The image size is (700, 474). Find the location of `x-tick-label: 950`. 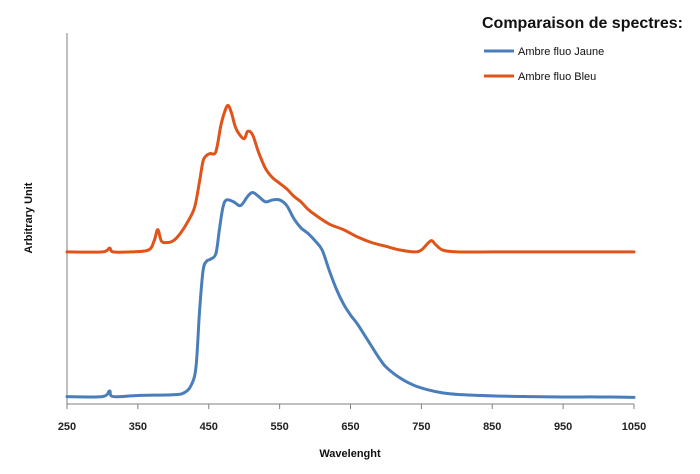

x-tick-label: 950 is located at coordinates (563, 427).